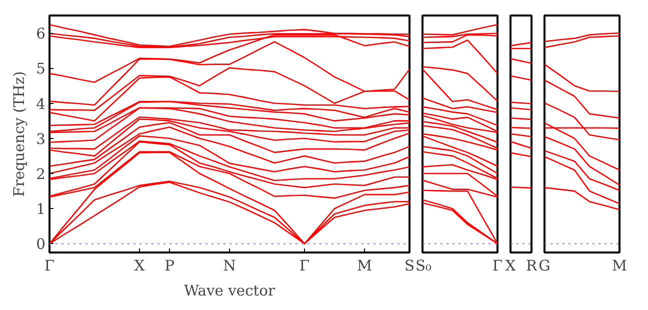 Image resolution: width=648 pixels, height=310 pixels. What do you see at coordinates (409, 266) in the screenshot?
I see `x-tick-label: S` at bounding box center [409, 266].